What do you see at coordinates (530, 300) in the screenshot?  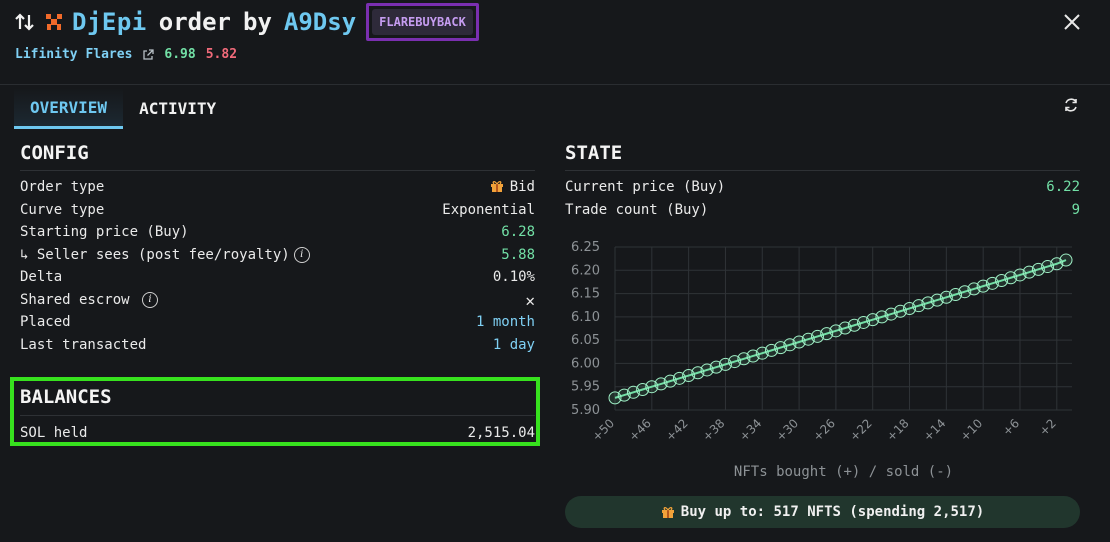 I see `cross-icon: ✕` at bounding box center [530, 300].